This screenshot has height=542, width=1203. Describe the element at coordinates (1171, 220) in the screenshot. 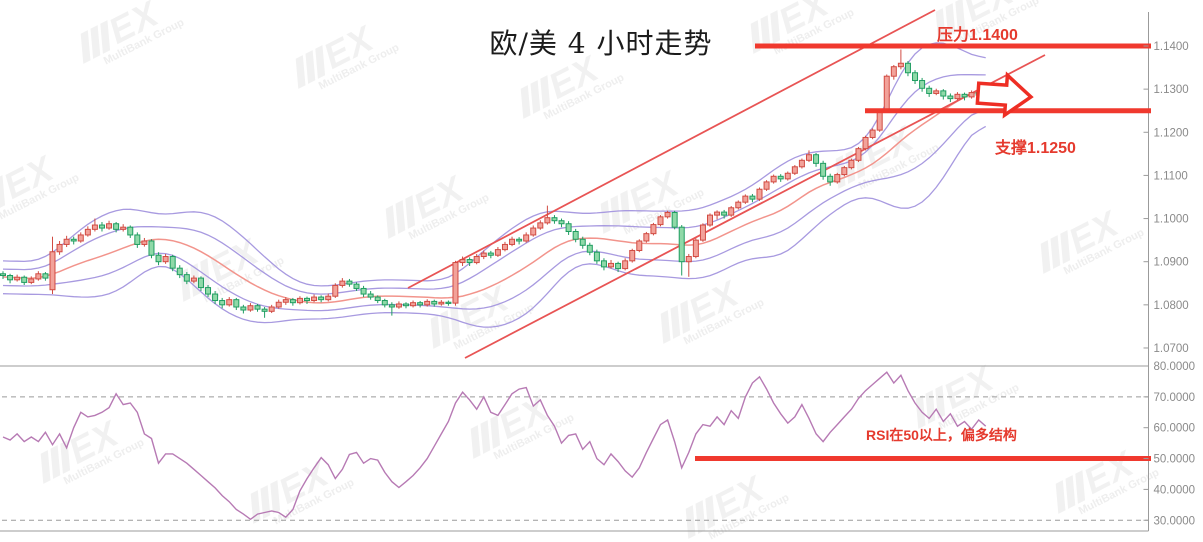

I see `price-axis-label: 1.1000` at that location.